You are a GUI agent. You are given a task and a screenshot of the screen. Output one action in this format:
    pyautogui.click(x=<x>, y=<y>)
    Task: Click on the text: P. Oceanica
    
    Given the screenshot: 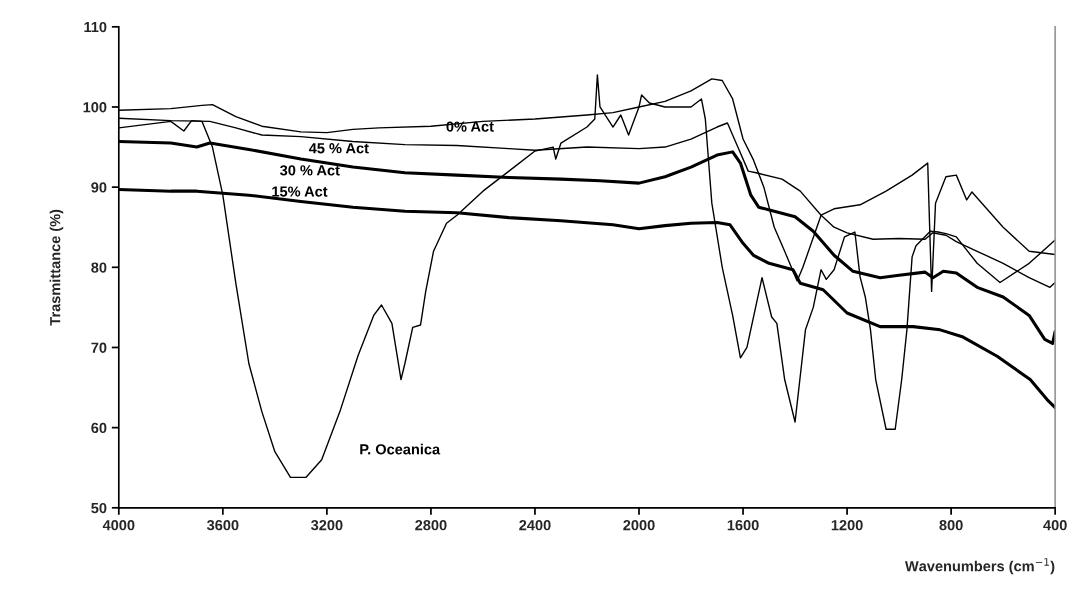 What is the action you would take?
    pyautogui.click(x=400, y=449)
    